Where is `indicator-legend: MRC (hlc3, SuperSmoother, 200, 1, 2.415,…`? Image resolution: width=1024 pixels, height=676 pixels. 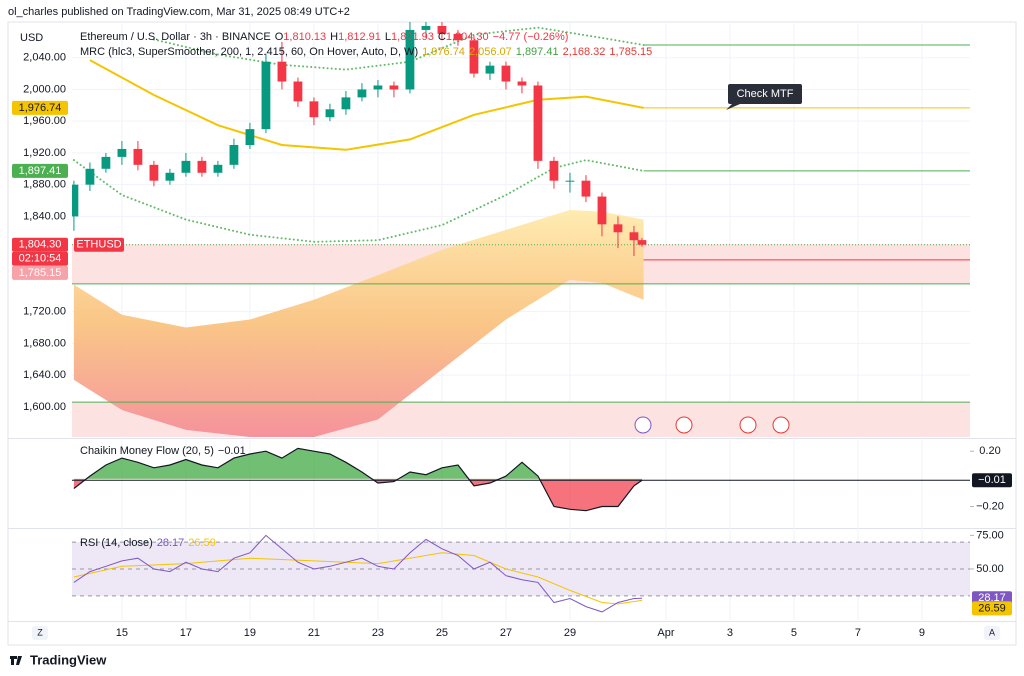
indicator-legend: MRC (hlc3, SuperSmoother, 200, 1, 2.415,… is located at coordinates (366, 52).